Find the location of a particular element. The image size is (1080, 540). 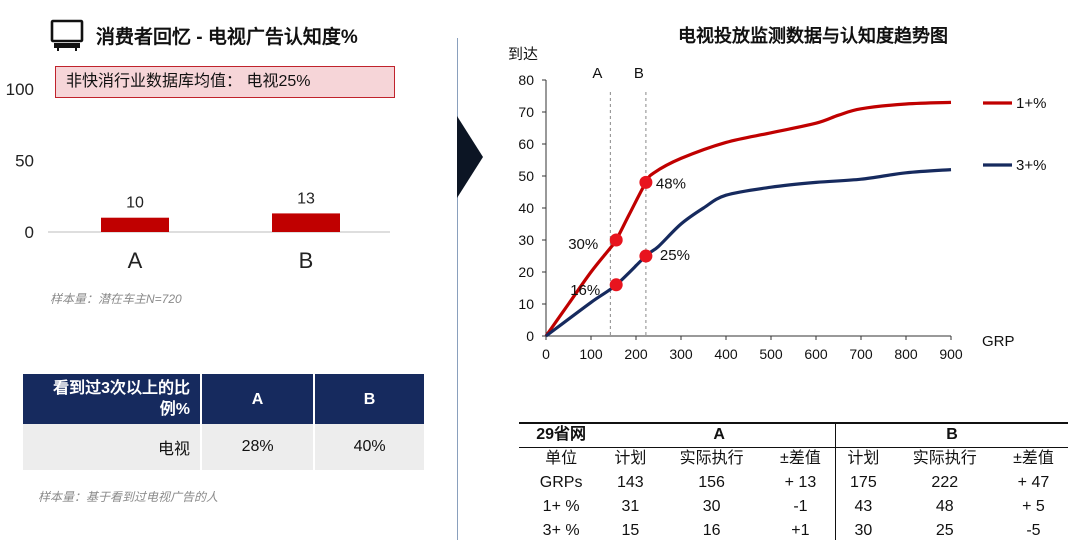

data-point-label: 48% is located at coordinates (671, 183).